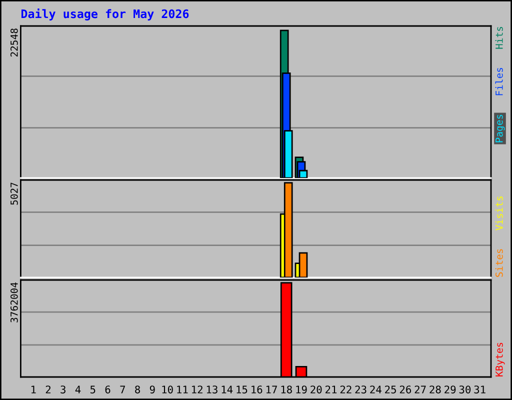 This screenshot has width=512, height=400. Describe the element at coordinates (346, 390) in the screenshot. I see `x-tick-label: 22` at that location.